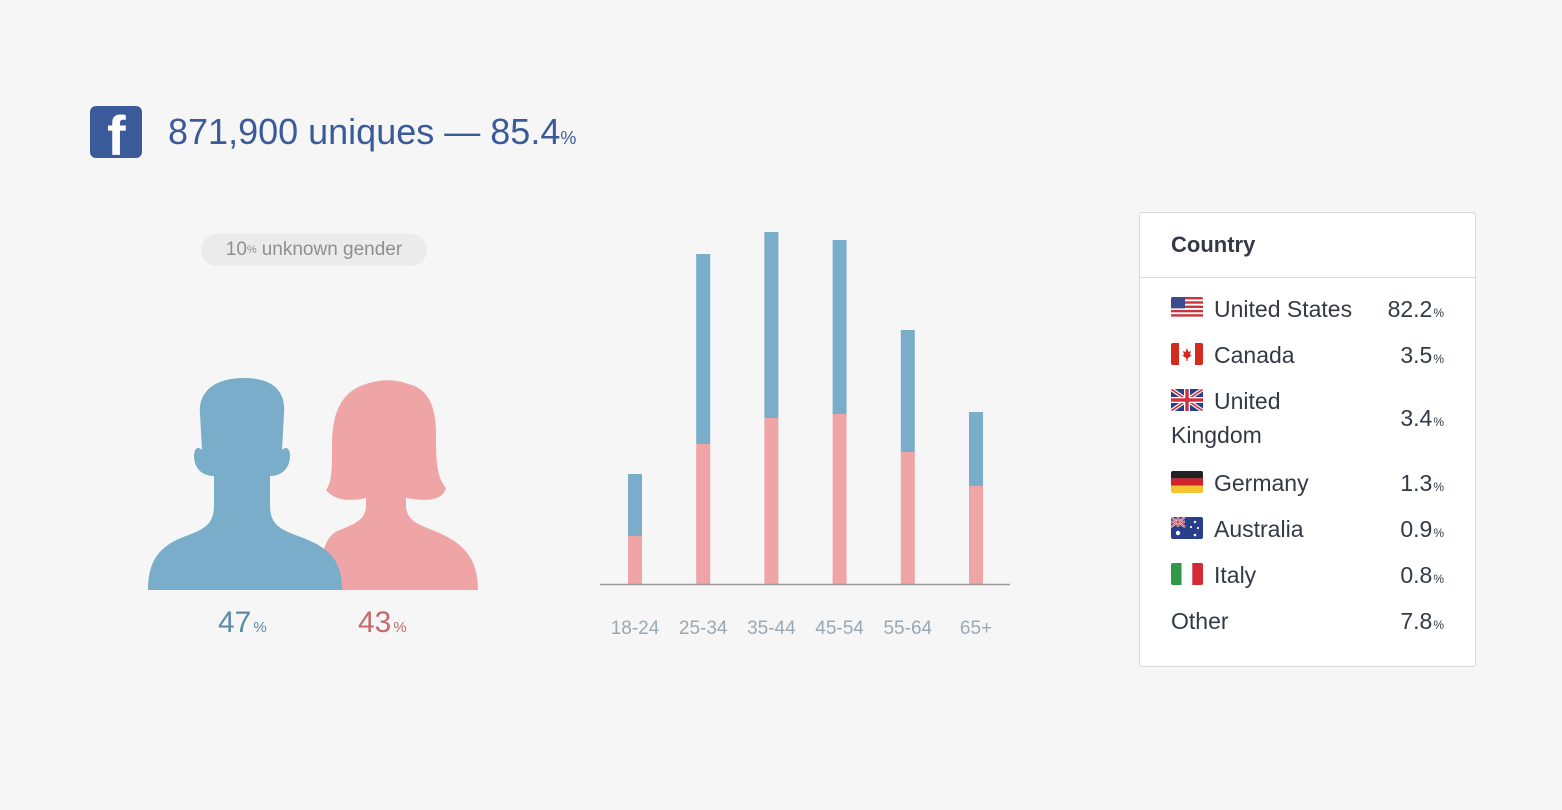  What do you see at coordinates (1416, 482) in the screenshot?
I see `country-percentage: 1.3` at bounding box center [1416, 482].